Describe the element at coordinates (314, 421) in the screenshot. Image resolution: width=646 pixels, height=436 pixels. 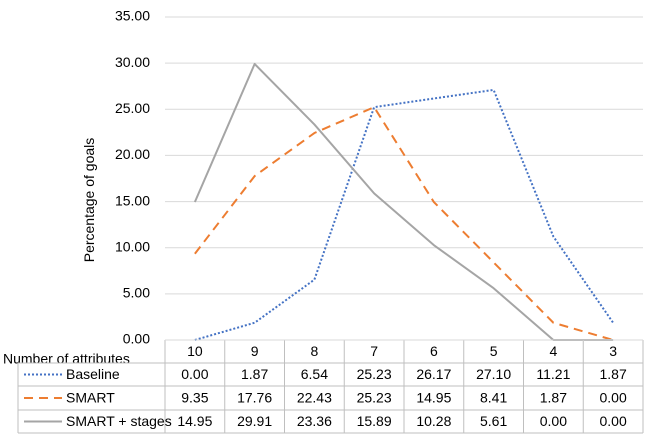
I see `data-label: 23.36` at that location.